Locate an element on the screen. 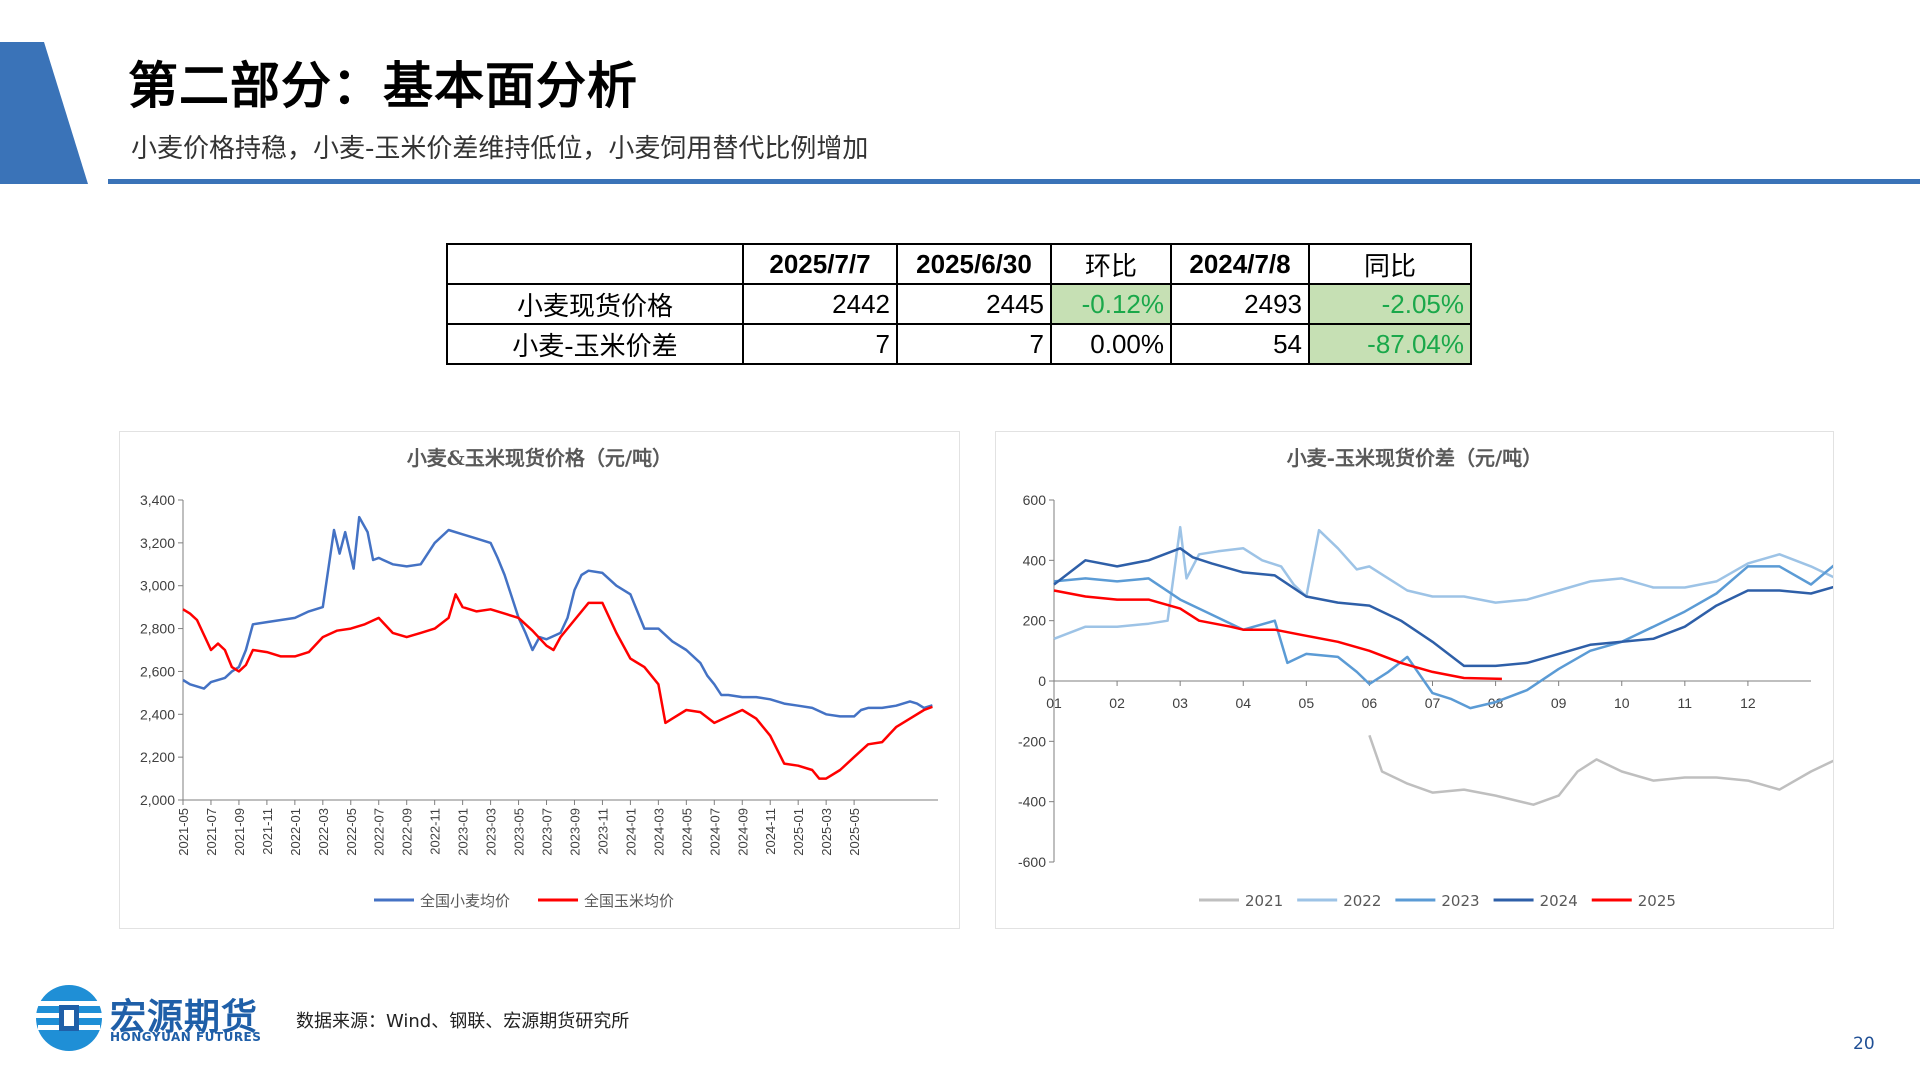  table-cell-highlight: -2.05% is located at coordinates (1390, 304).